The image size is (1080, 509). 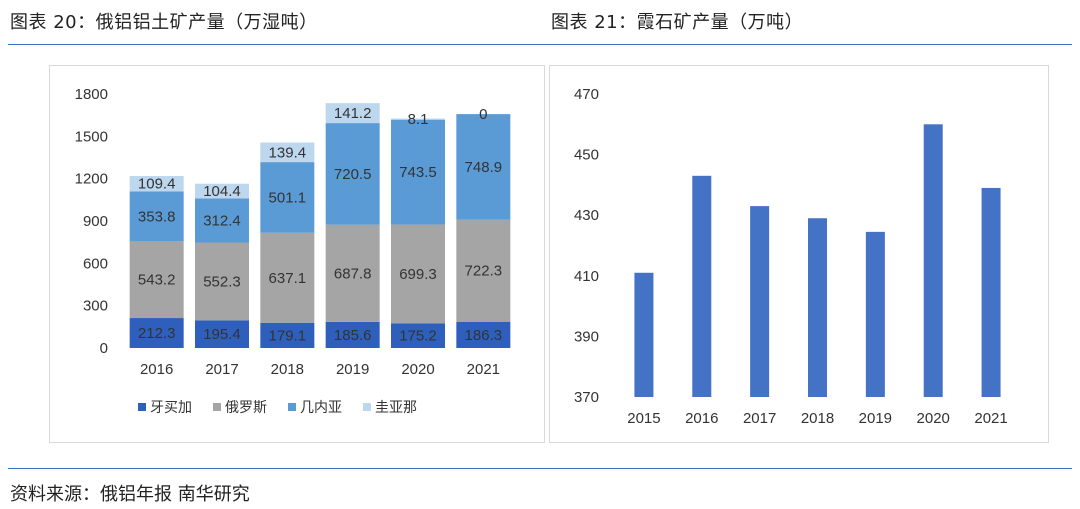 I want to click on data-label: 748.9, so click(x=484, y=167).